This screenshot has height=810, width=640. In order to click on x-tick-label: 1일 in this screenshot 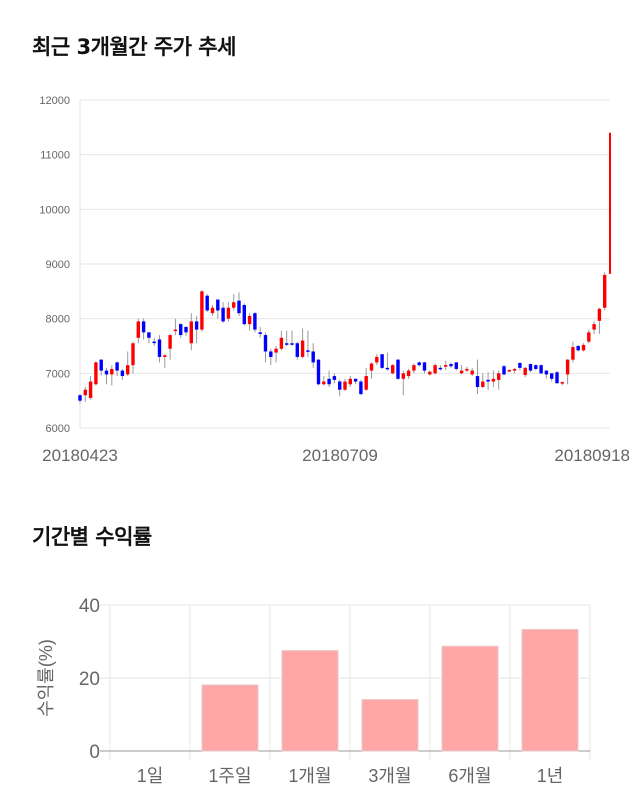, I will do `click(150, 776)`.